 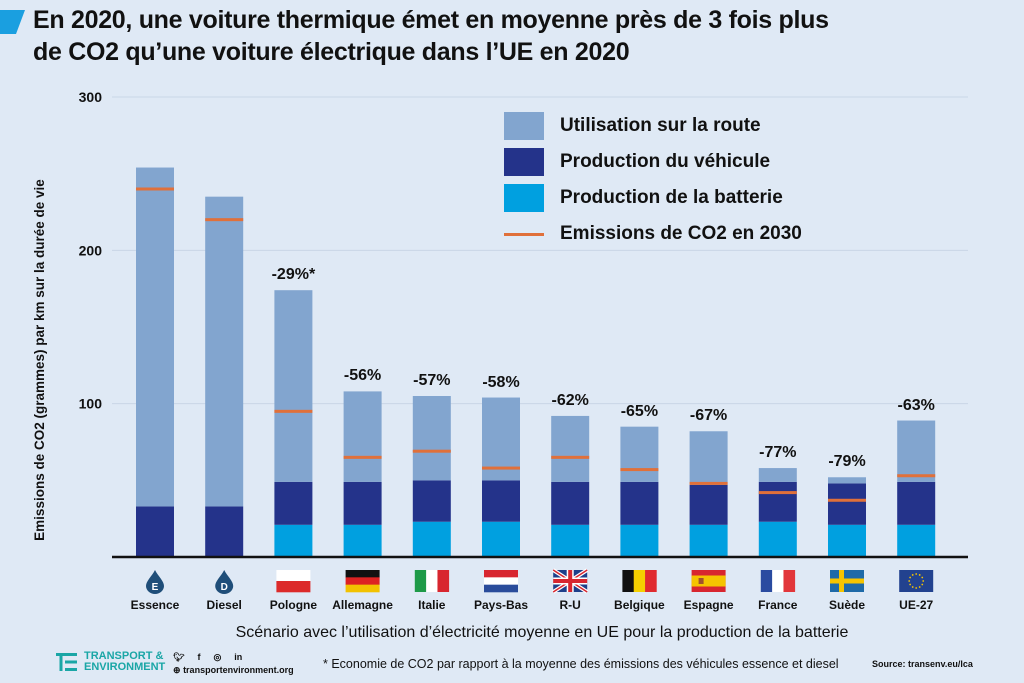 What do you see at coordinates (708, 416) in the screenshot?
I see `data-label: -67%` at bounding box center [708, 416].